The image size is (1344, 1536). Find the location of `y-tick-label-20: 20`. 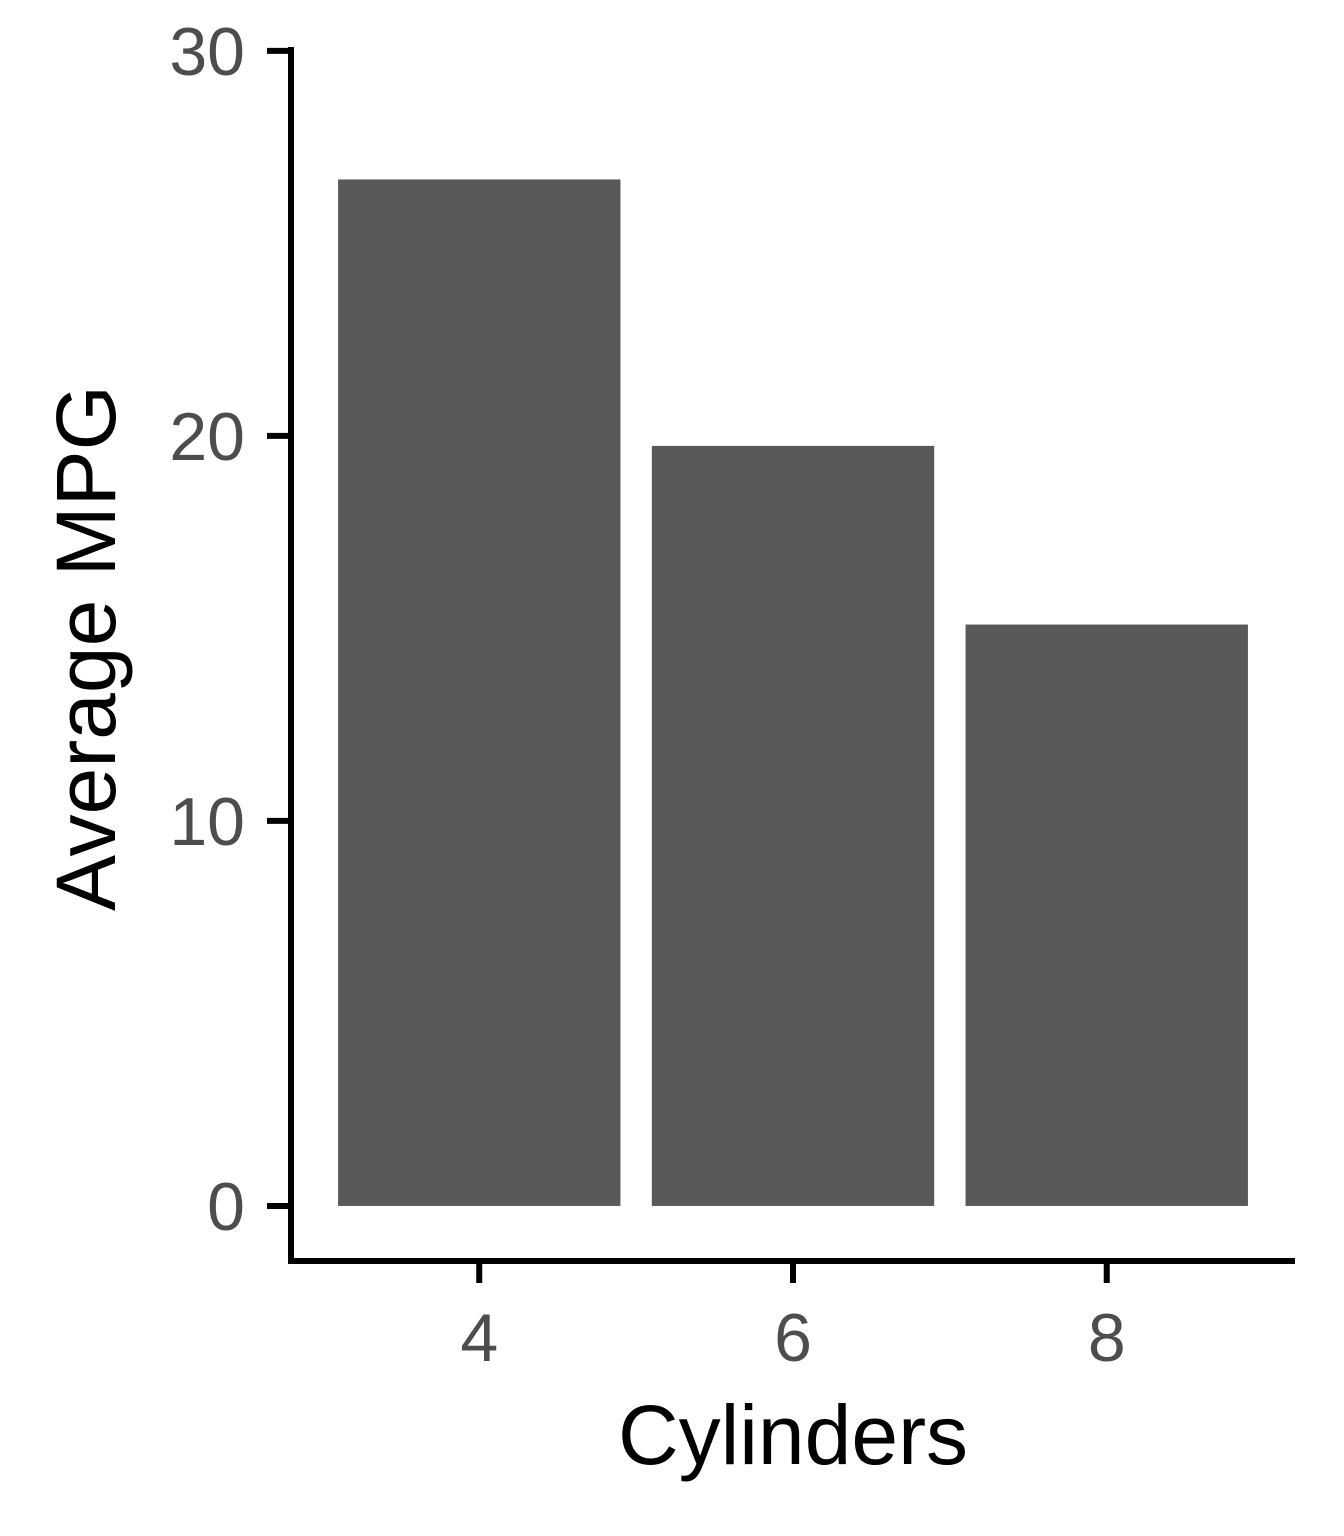

y-tick-label-20: 20 is located at coordinates (207, 437).